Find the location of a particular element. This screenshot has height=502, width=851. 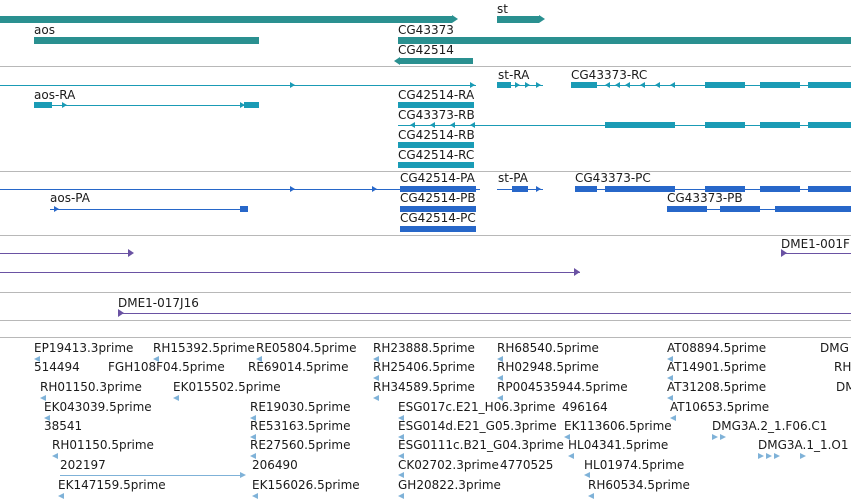

clone-label-dme1-017j16: DME1-017J16 is located at coordinates (158, 303).